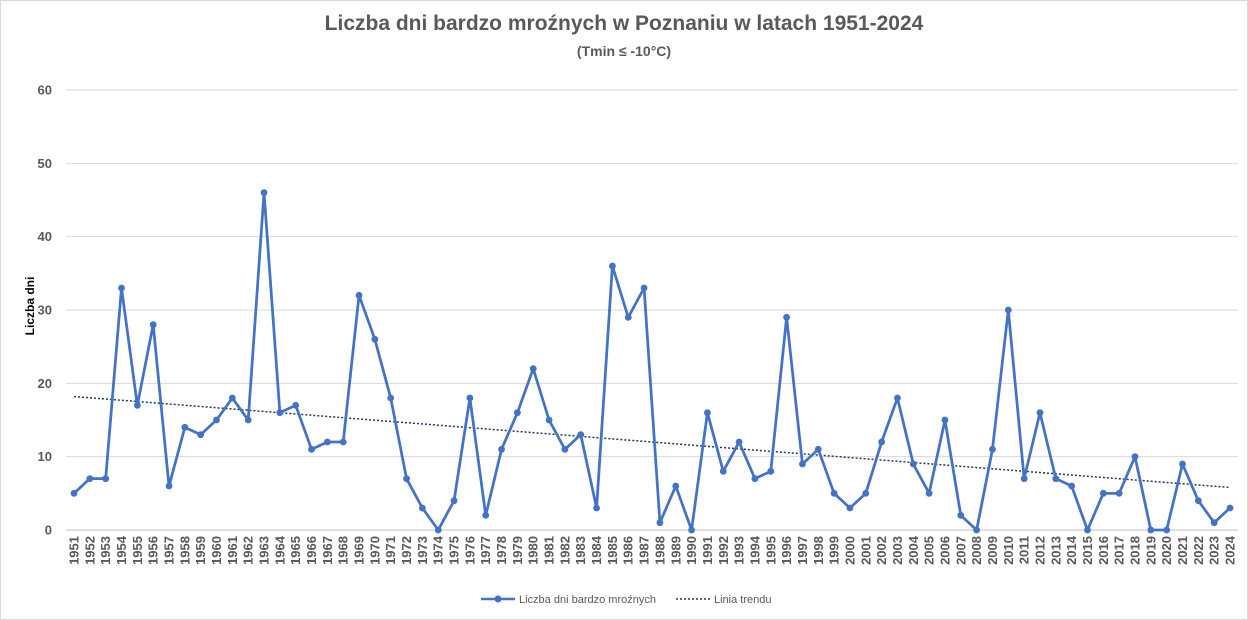 This screenshot has width=1248, height=620. I want to click on x-tick-label: 1984, so click(596, 550).